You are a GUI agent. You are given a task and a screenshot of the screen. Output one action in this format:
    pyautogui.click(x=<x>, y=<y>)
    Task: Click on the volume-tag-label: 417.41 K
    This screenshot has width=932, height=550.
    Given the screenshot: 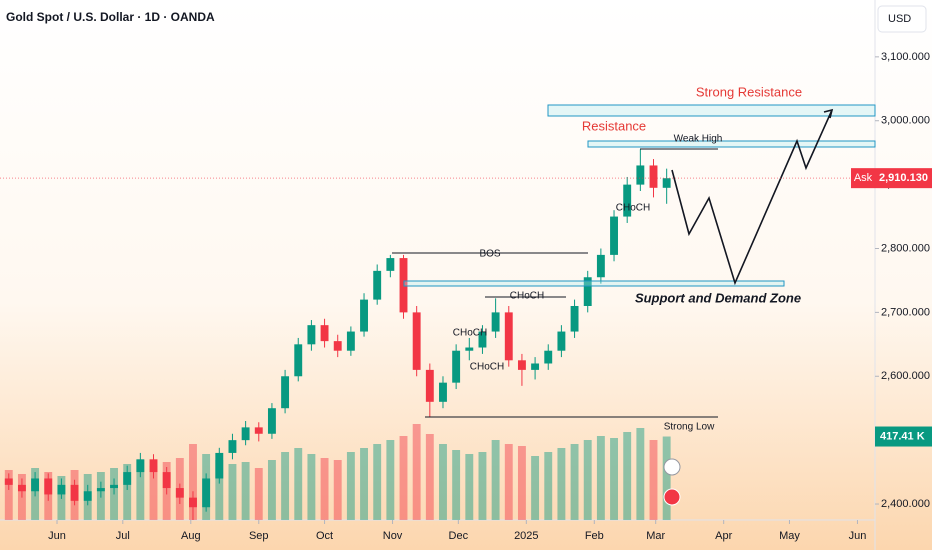 What is the action you would take?
    pyautogui.click(x=902, y=436)
    